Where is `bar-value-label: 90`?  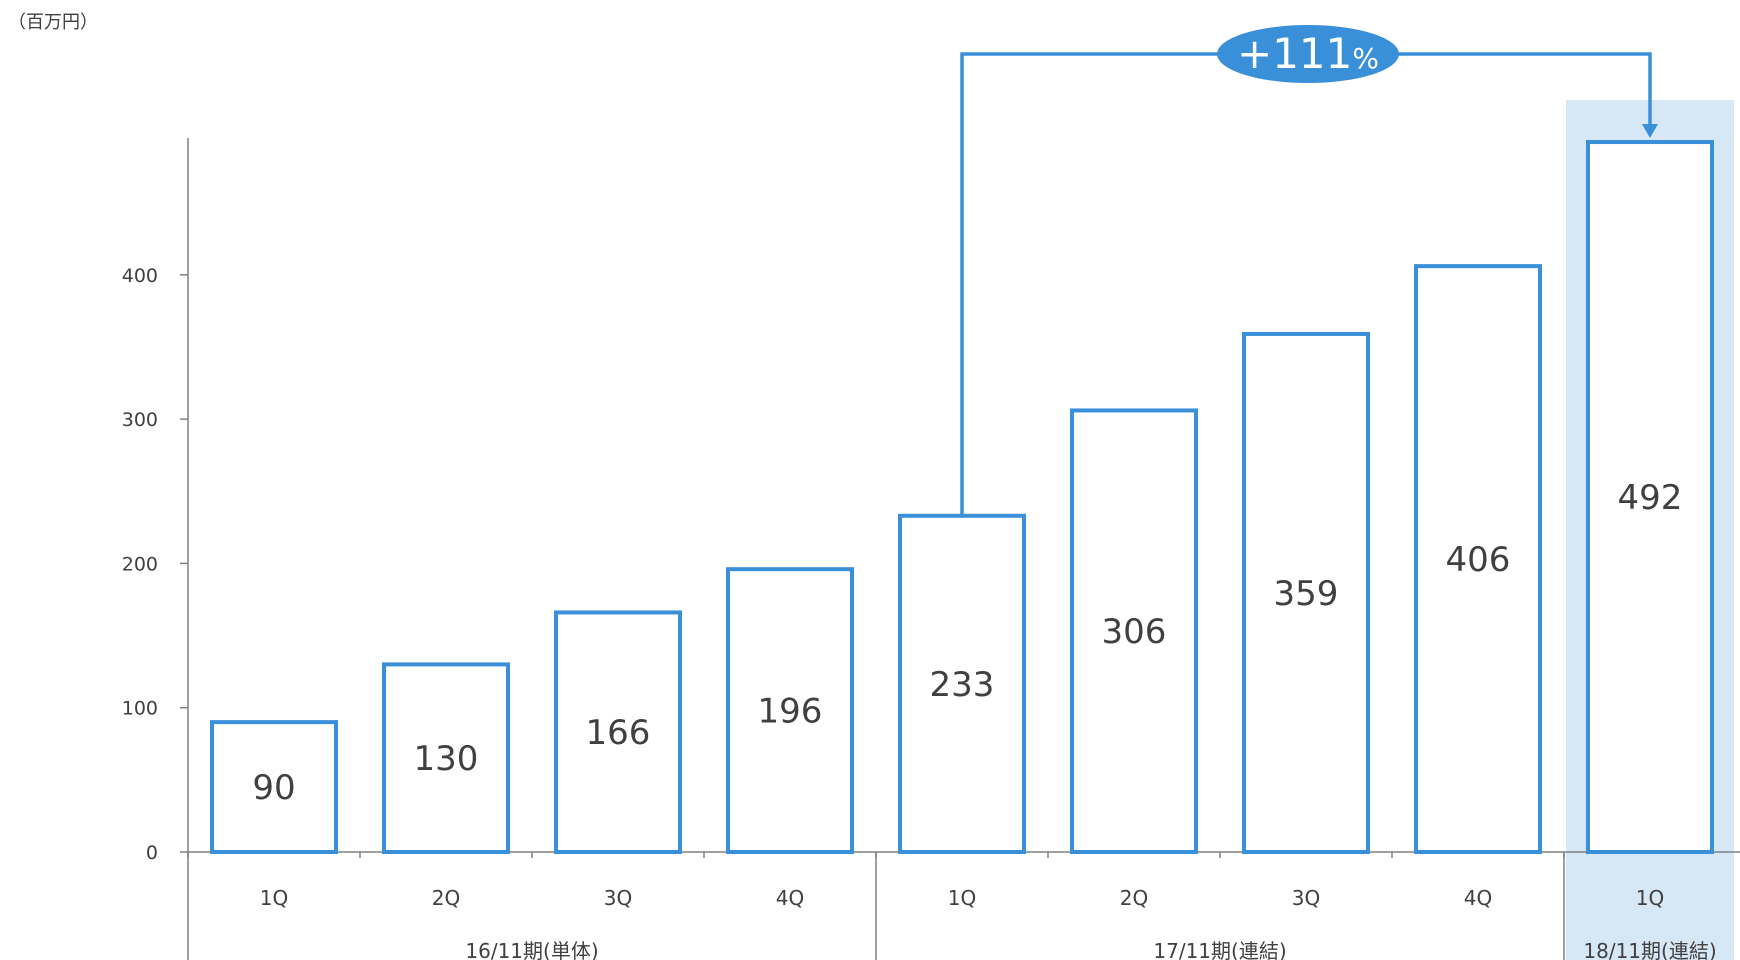 bar-value-label: 90 is located at coordinates (273, 788).